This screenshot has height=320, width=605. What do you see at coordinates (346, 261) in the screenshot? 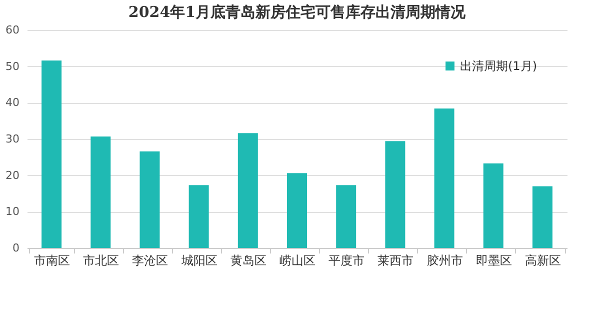
I see `x-tick-label: 平度市` at bounding box center [346, 261].